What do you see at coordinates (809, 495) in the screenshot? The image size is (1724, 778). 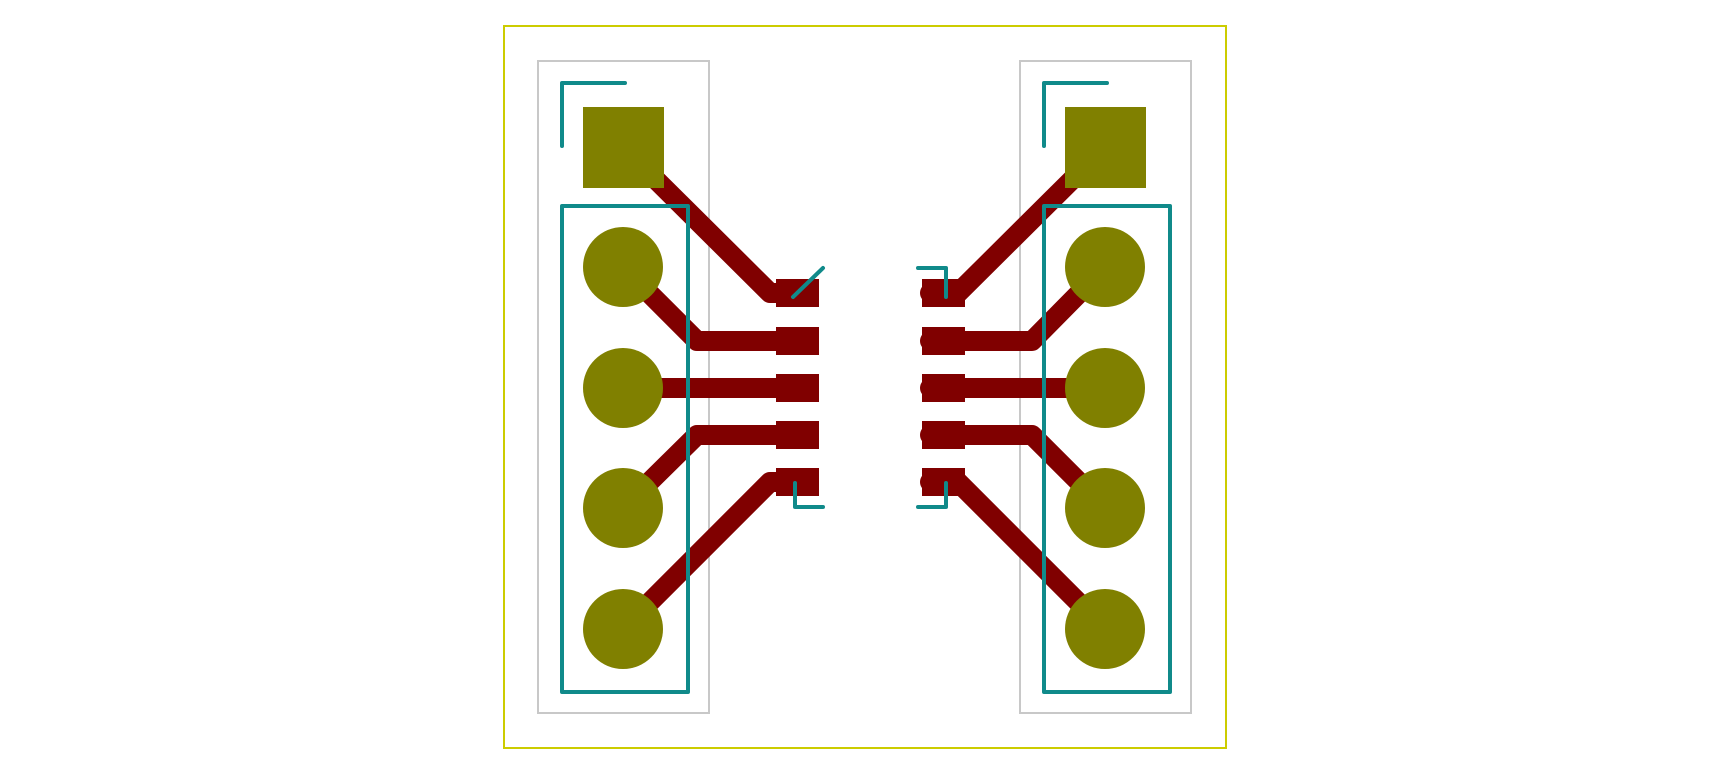 I see `left-smd-corner-bottom` at bounding box center [809, 495].